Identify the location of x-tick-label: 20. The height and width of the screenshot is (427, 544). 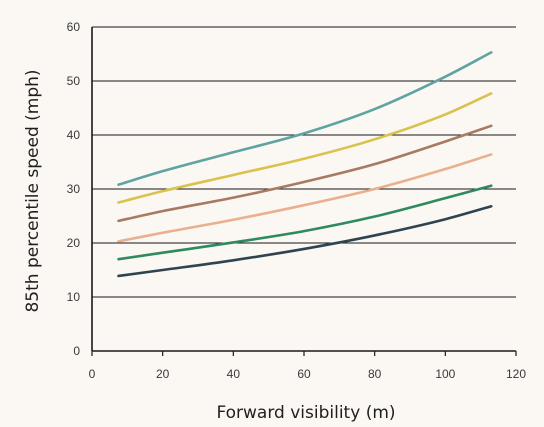
(163, 374).